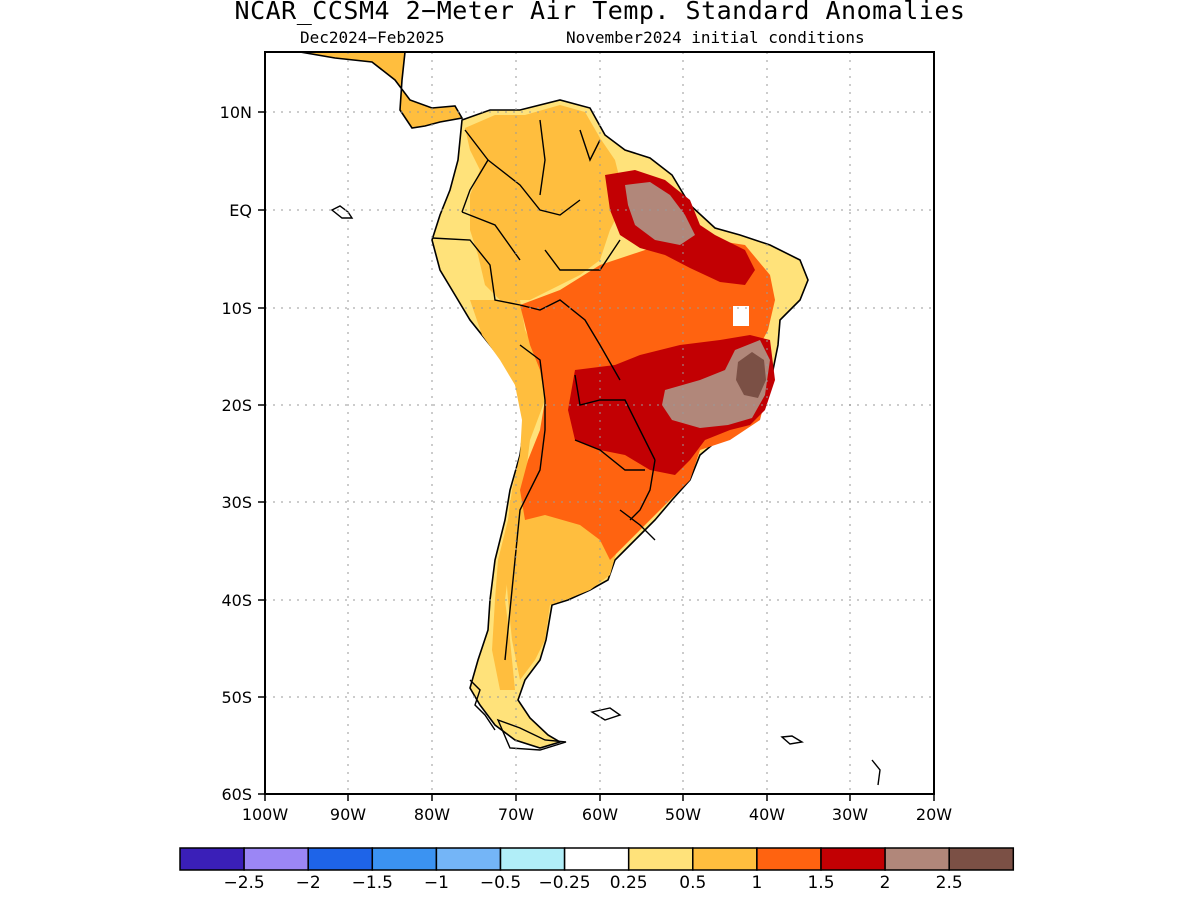  I want to click on galapagos-islands, so click(342, 212).